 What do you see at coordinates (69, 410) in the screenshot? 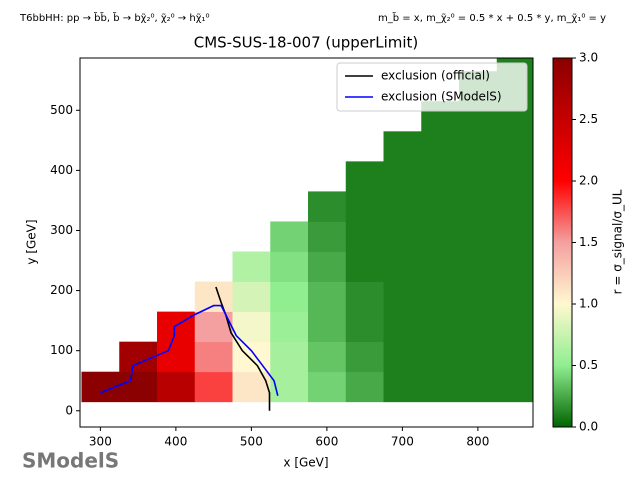
I see `y-tick-label: 0` at bounding box center [69, 410].